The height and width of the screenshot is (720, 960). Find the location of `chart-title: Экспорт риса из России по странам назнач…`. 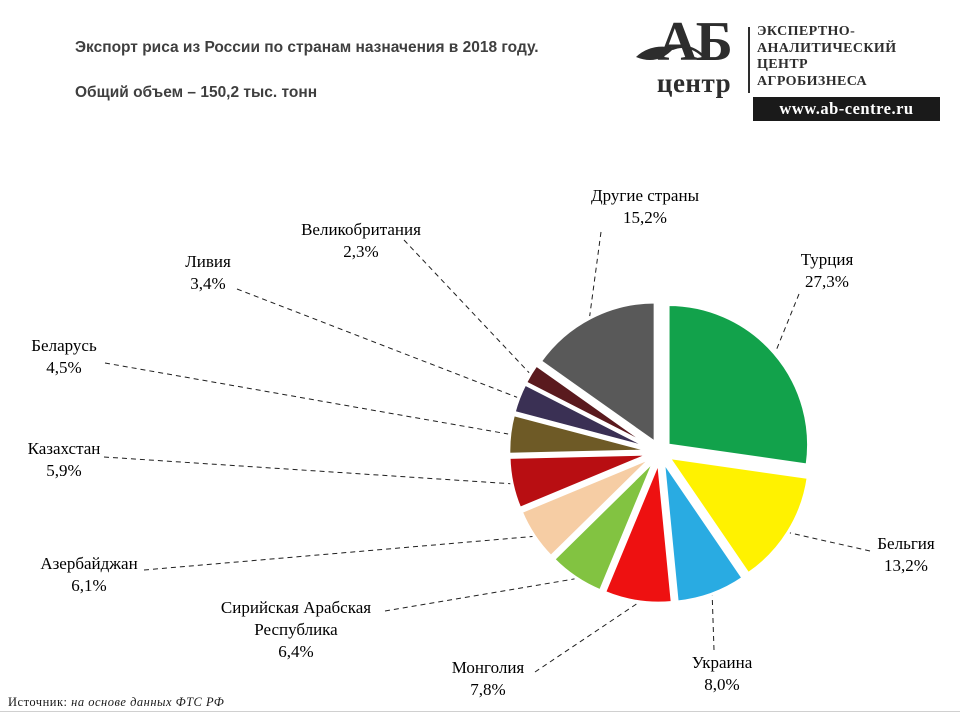

chart-title: Экспорт риса из России по странам назнач… is located at coordinates (307, 47).